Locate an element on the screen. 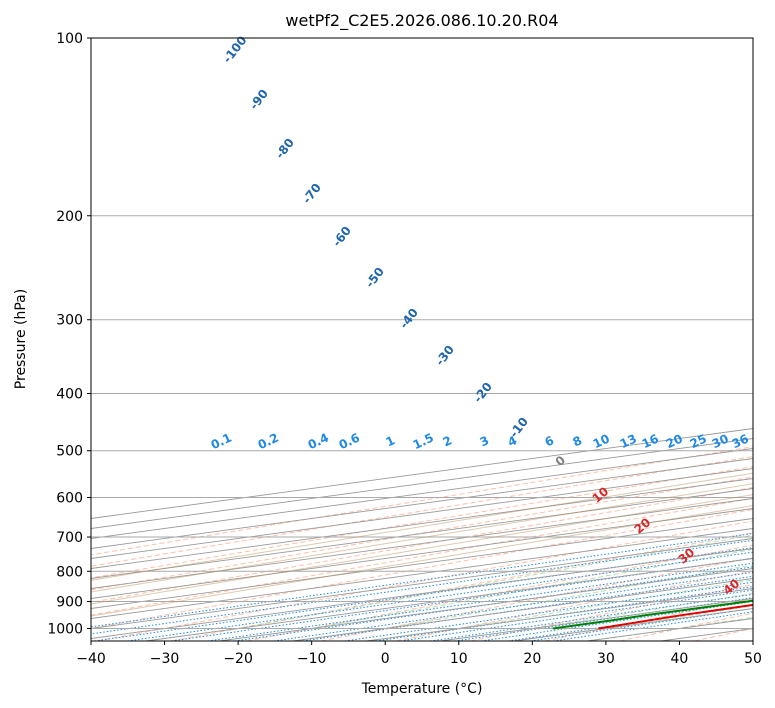 The width and height of the screenshot is (775, 708). y-tick-label: 700 is located at coordinates (69, 538).